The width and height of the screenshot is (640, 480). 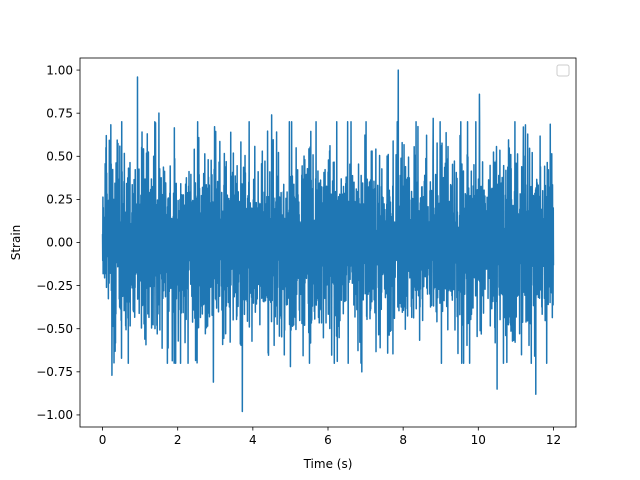 I want to click on legend-box, so click(x=563, y=70).